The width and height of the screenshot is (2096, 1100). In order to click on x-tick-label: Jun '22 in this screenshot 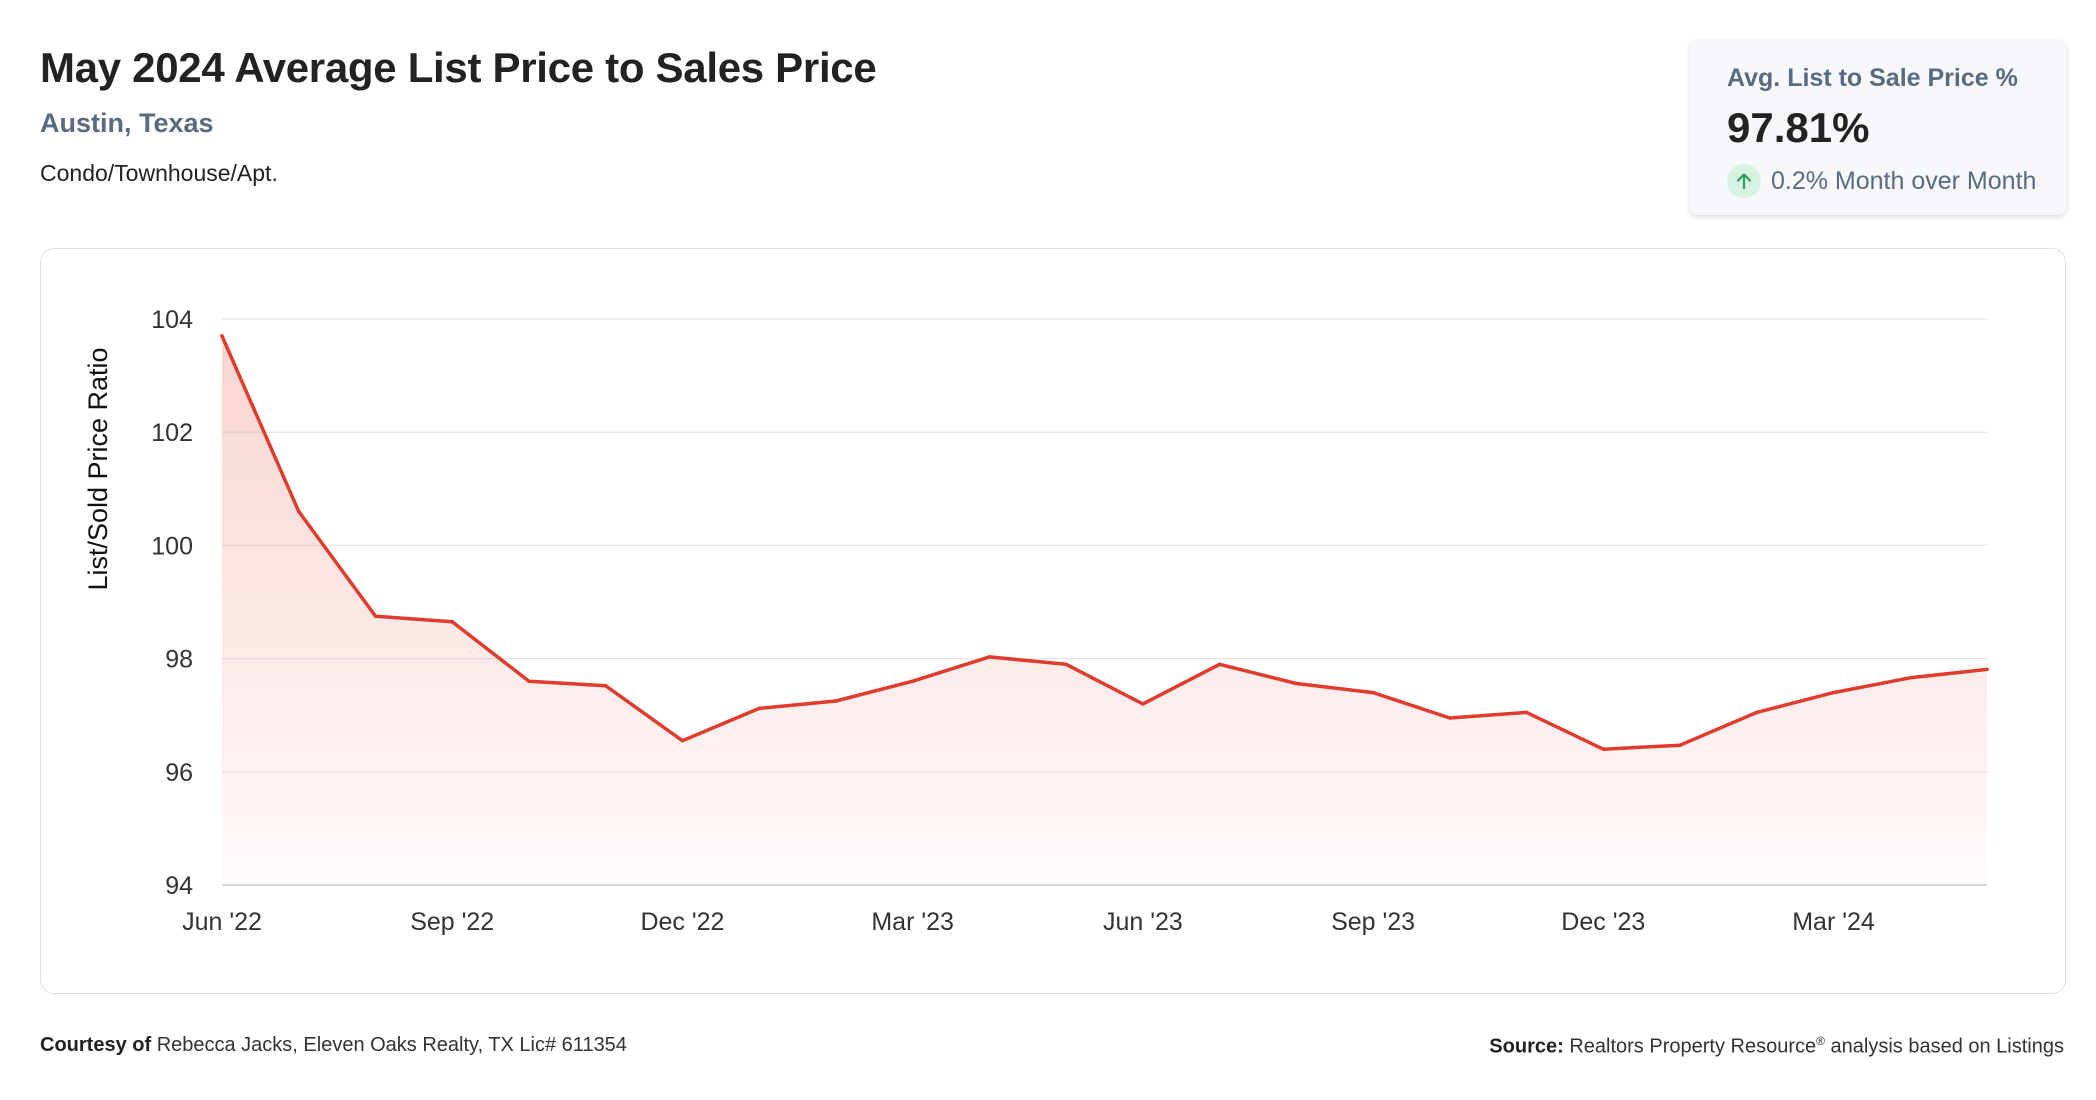, I will do `click(222, 922)`.